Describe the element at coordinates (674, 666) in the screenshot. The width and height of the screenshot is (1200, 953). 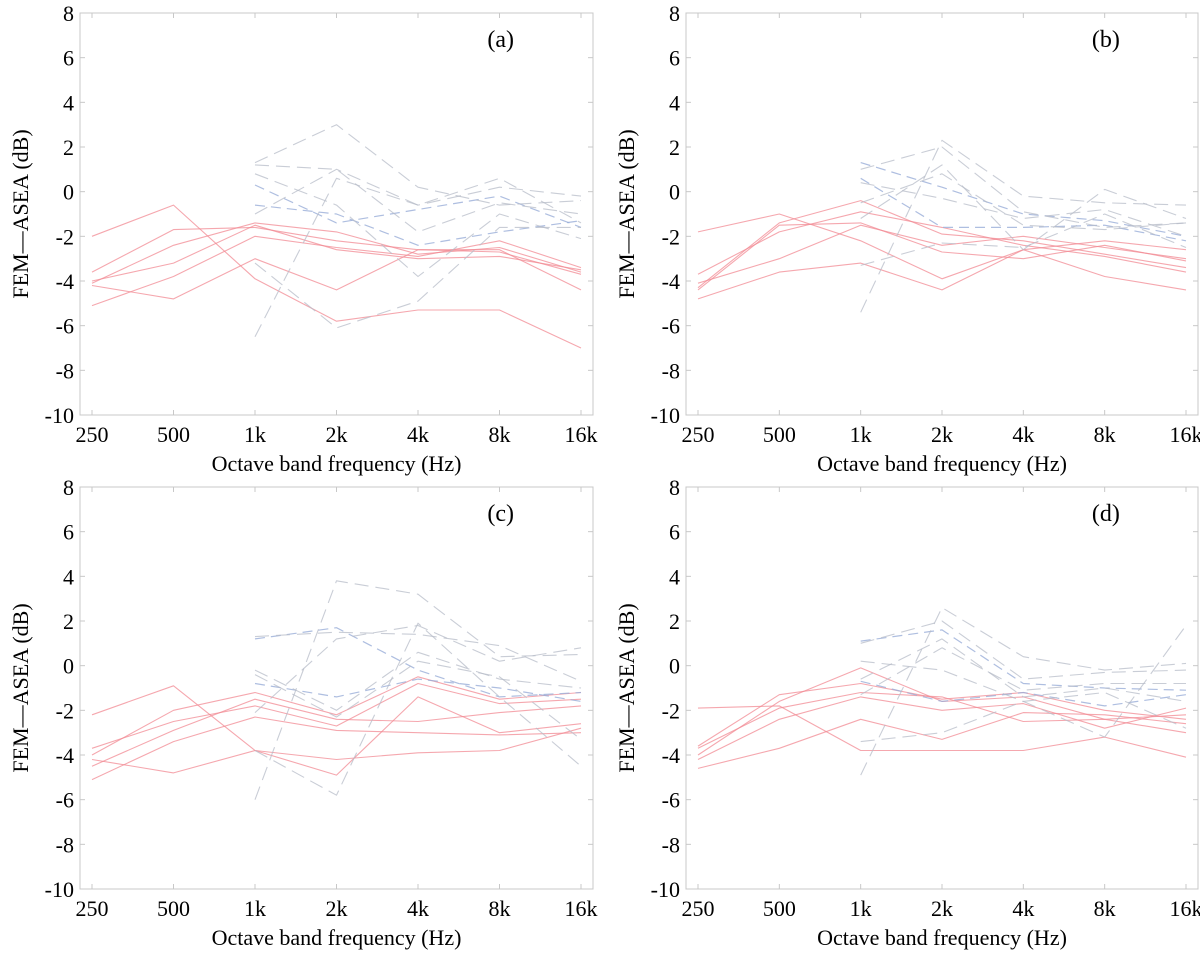
I see `y-tick-label: 0` at that location.